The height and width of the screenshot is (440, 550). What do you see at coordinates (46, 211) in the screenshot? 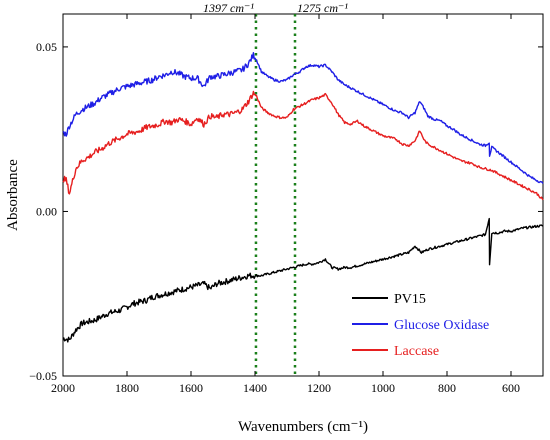
I see `y-tick-label-1: 0.00` at bounding box center [46, 211].